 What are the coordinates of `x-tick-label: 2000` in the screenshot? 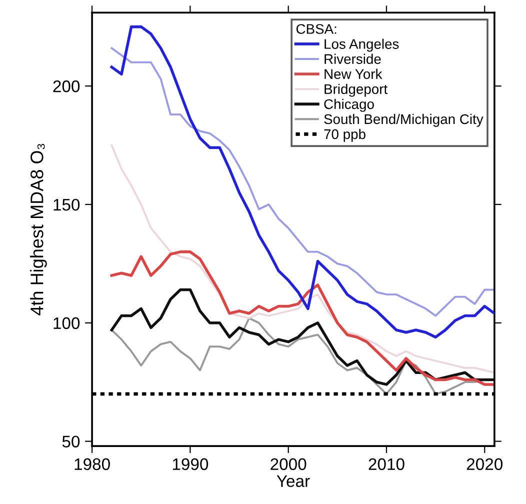 It's located at (288, 464).